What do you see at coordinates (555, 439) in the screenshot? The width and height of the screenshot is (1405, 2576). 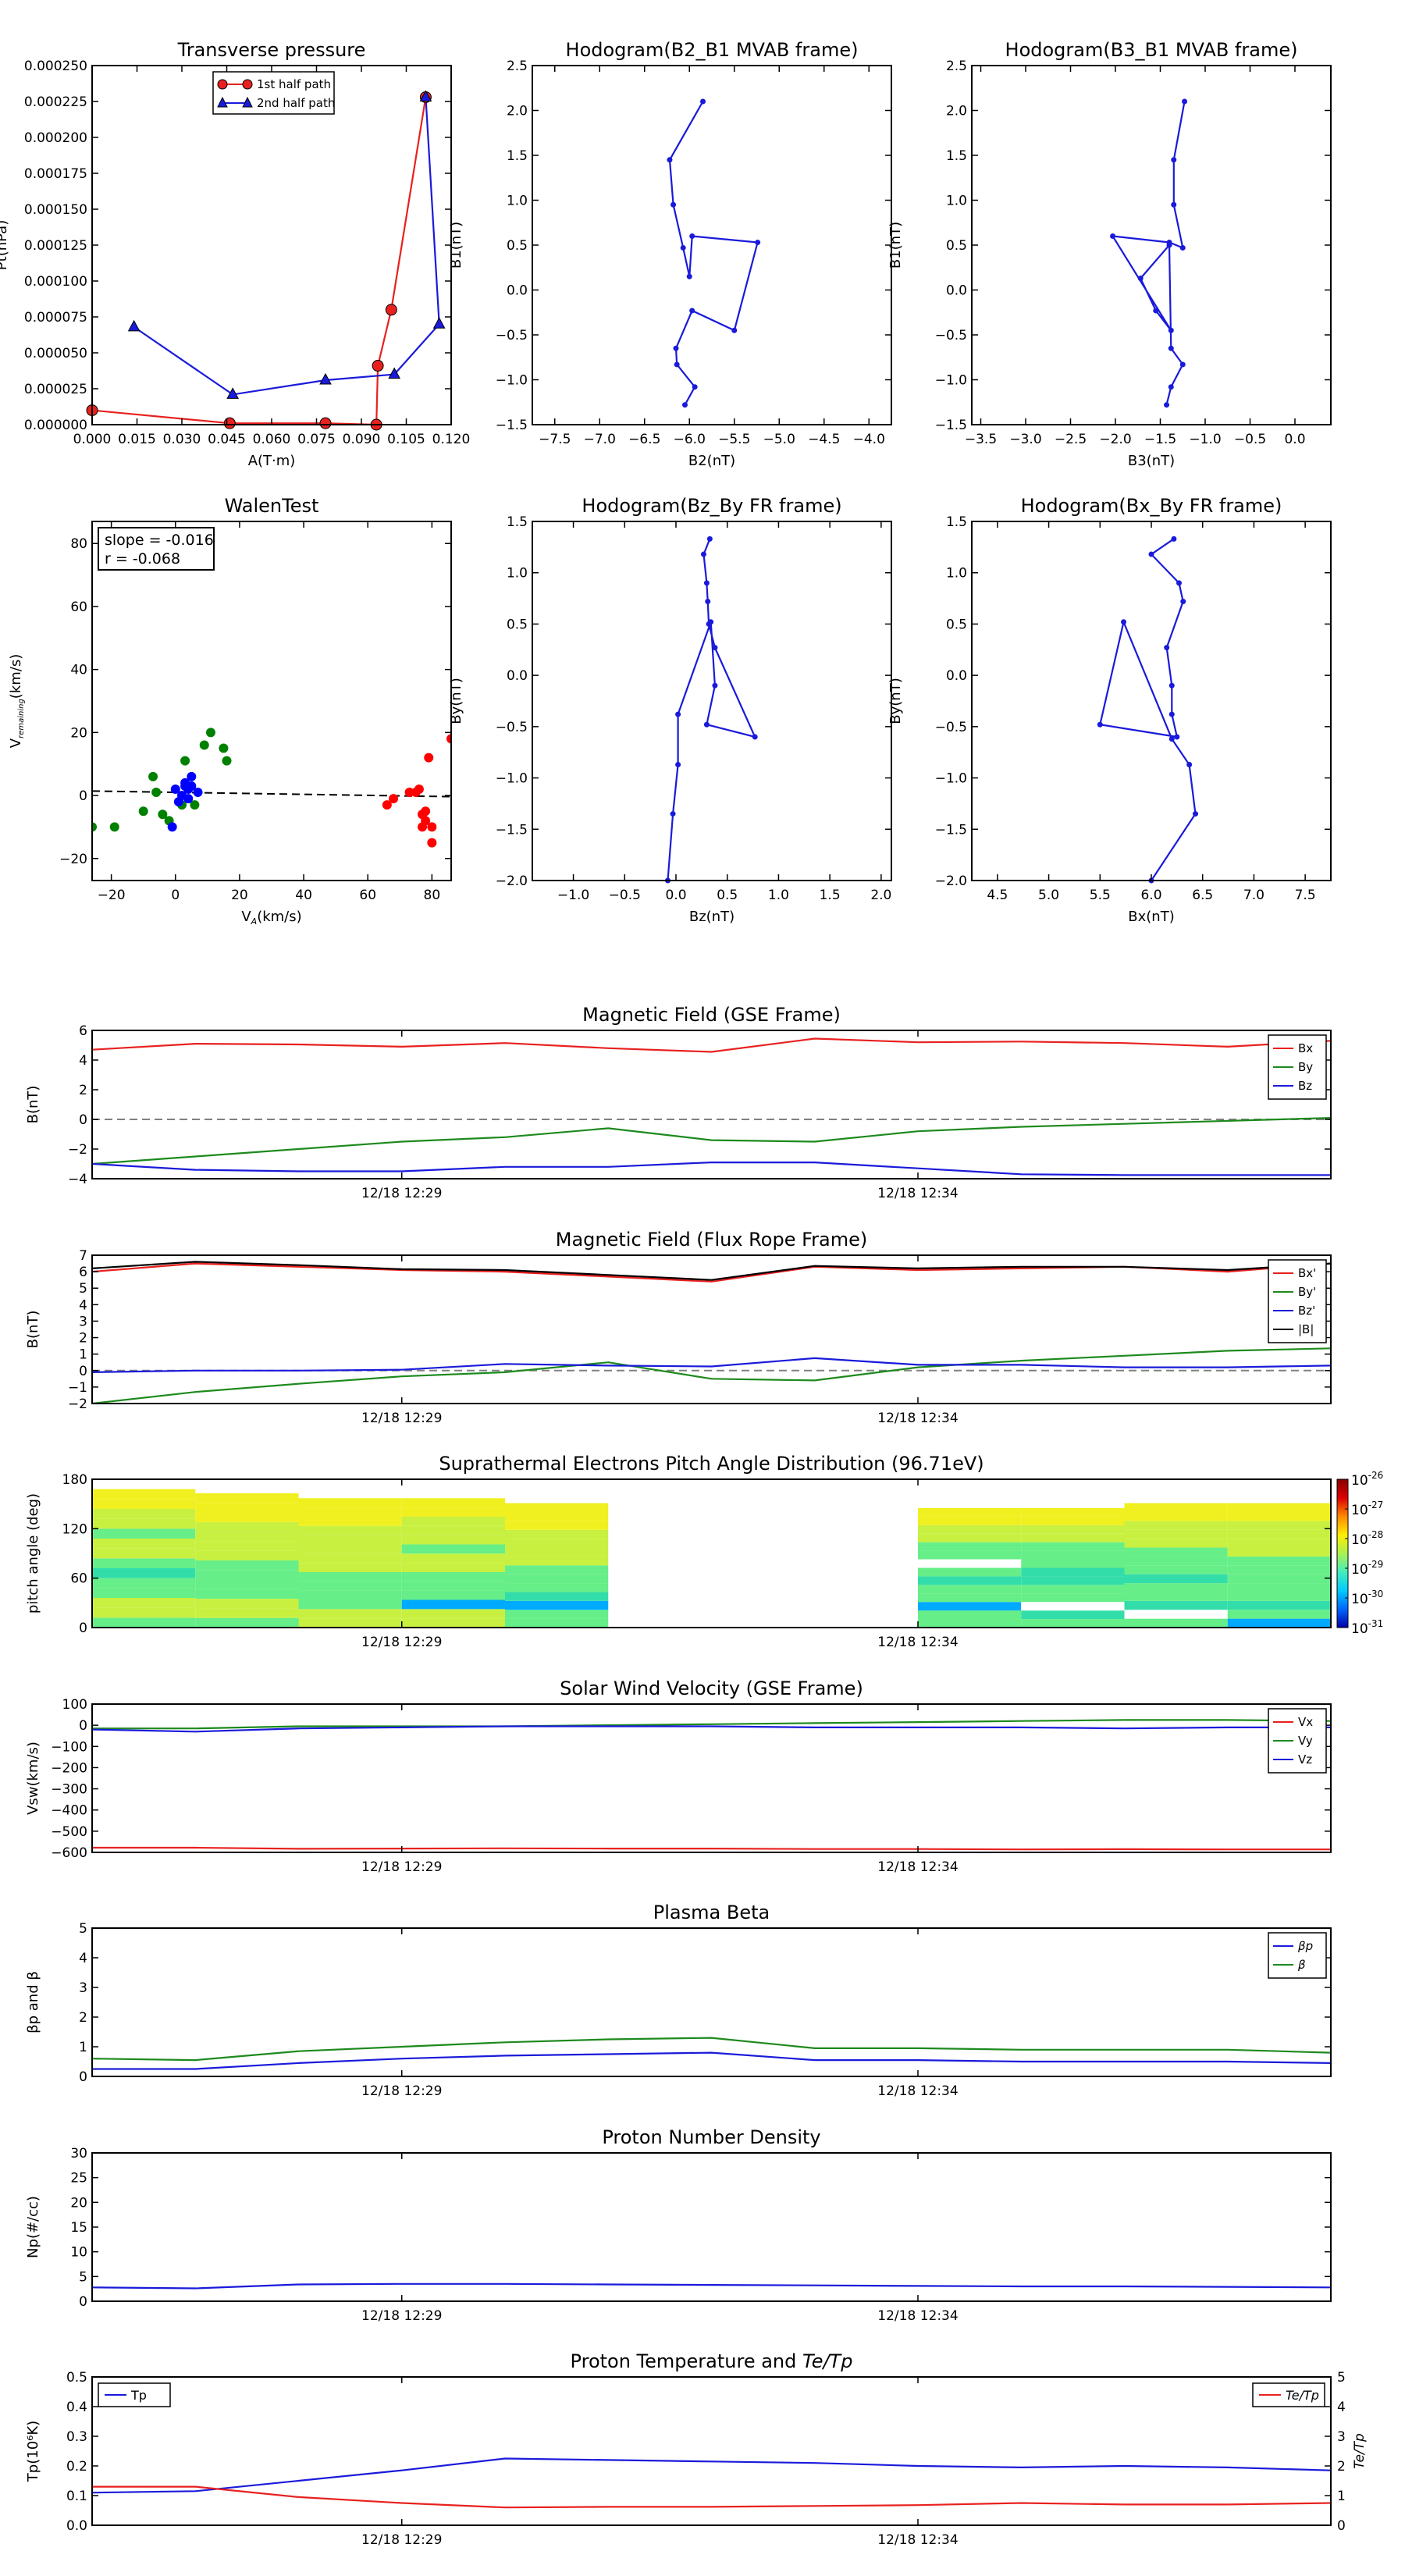 I see `x-tick-label: −7.5` at bounding box center [555, 439].